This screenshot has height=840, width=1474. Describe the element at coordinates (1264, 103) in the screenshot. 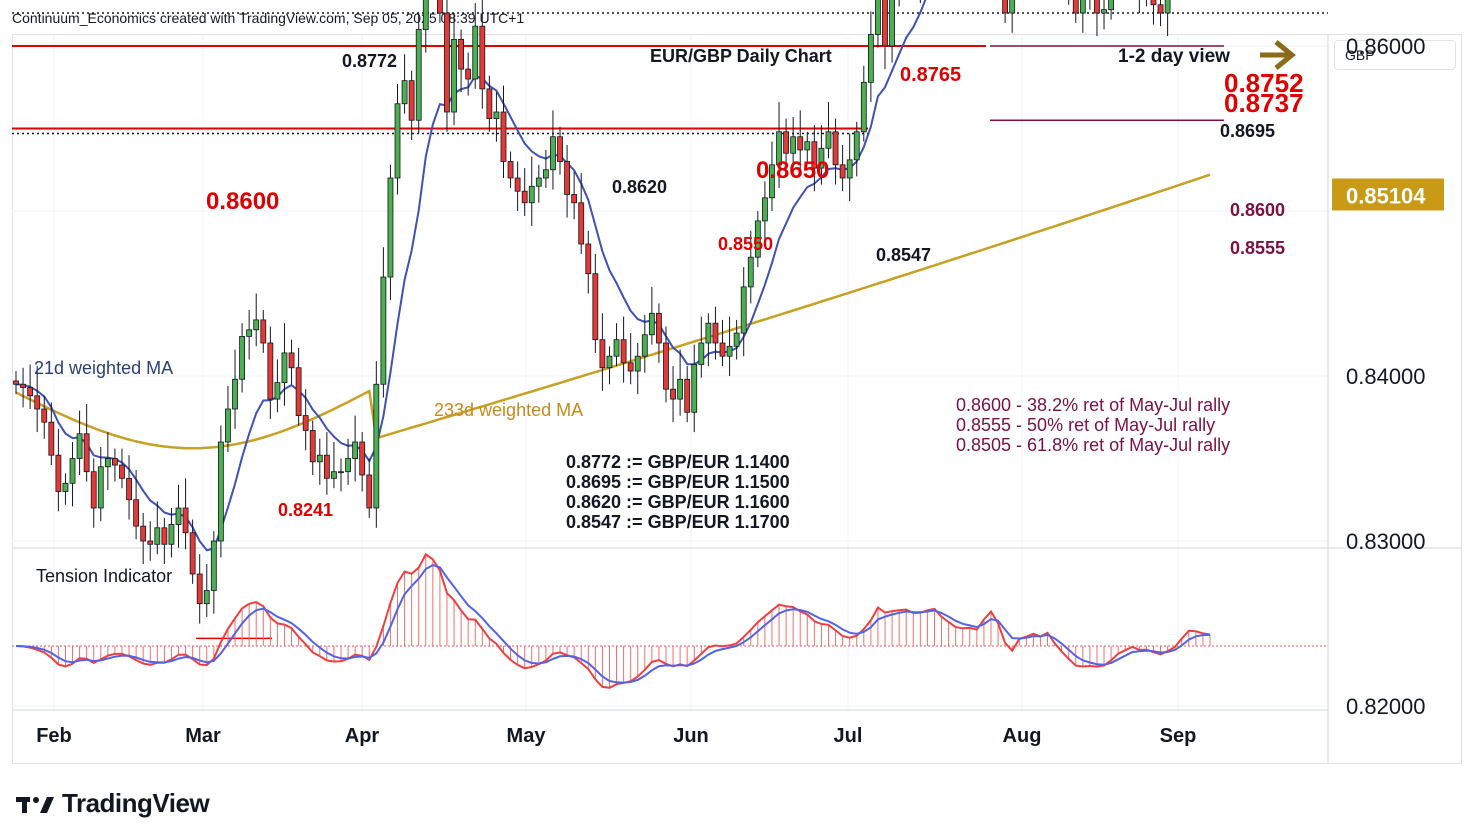

I see `level-label: 0.8737` at that location.